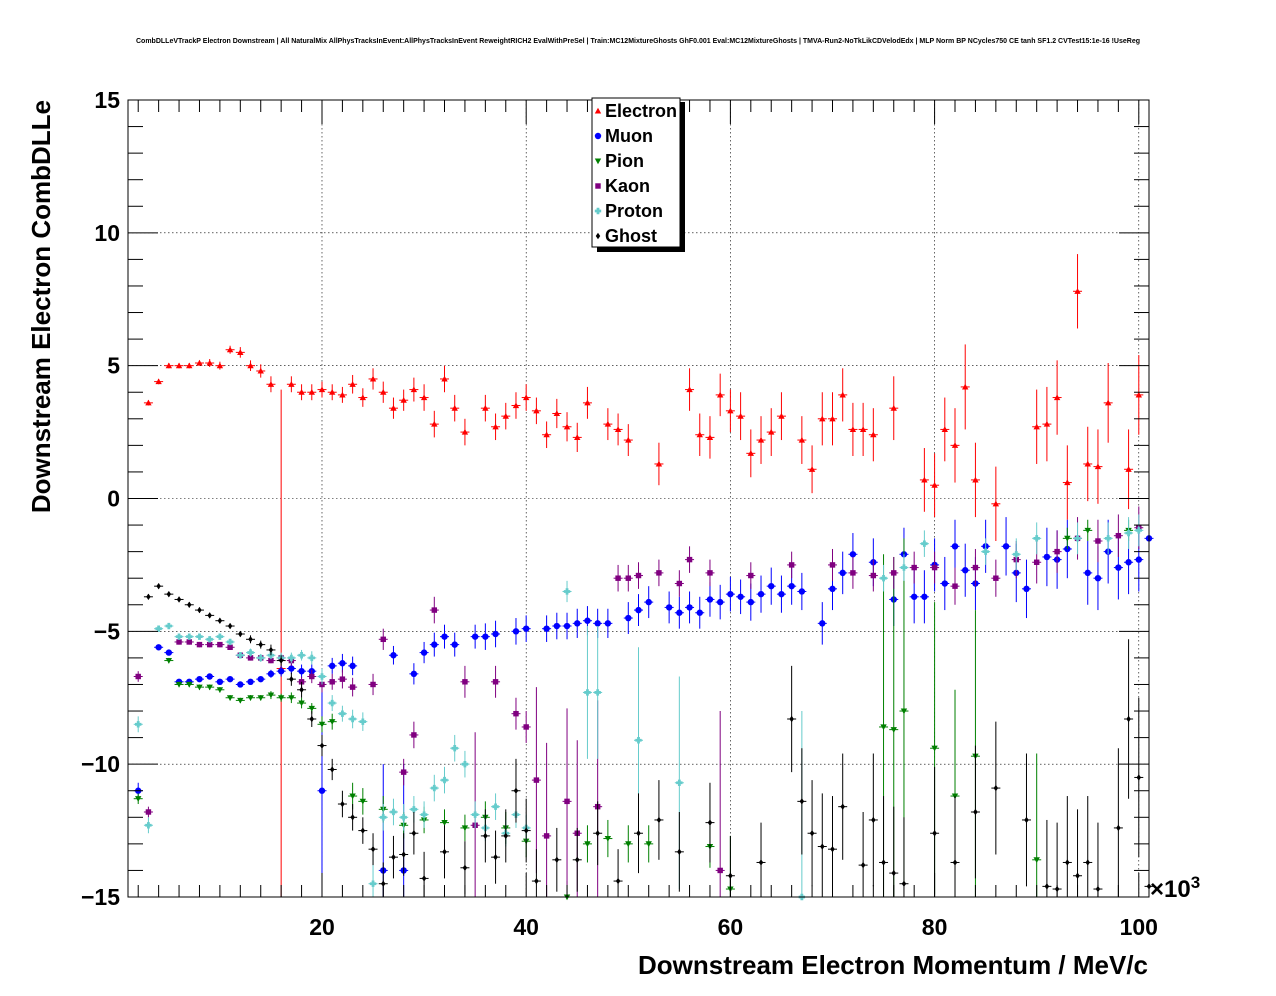  I want to click on y-axis-title: Downstream Electron CombDLLe, so click(41, 306).